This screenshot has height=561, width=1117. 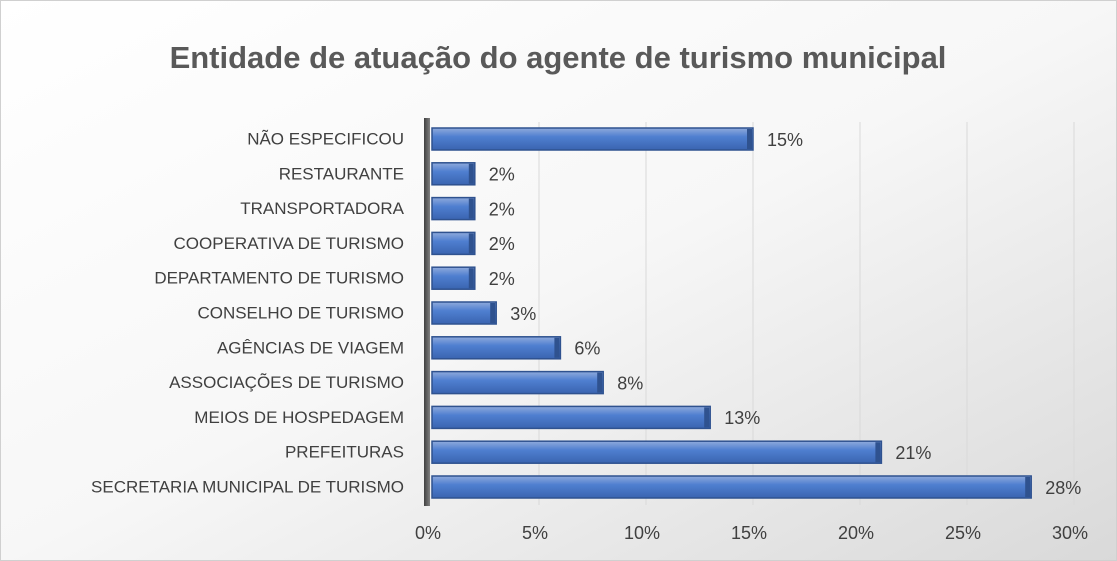 What do you see at coordinates (749, 533) in the screenshot?
I see `x-tick-label: 15%` at bounding box center [749, 533].